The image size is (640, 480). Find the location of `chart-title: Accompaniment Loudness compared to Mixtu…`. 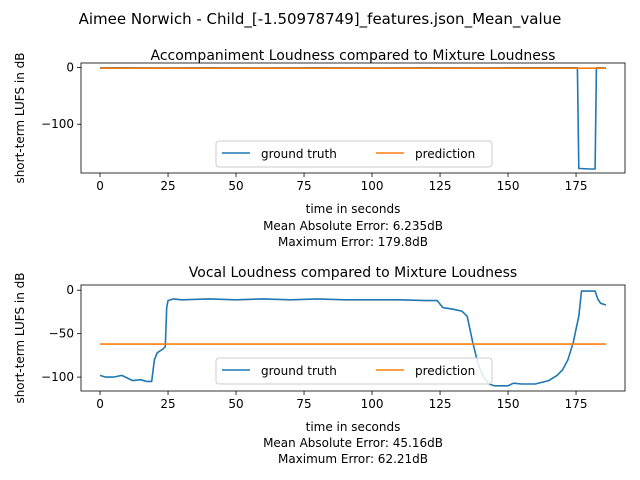

chart-title: Accompaniment Loudness compared to Mixtu… is located at coordinates (353, 56).